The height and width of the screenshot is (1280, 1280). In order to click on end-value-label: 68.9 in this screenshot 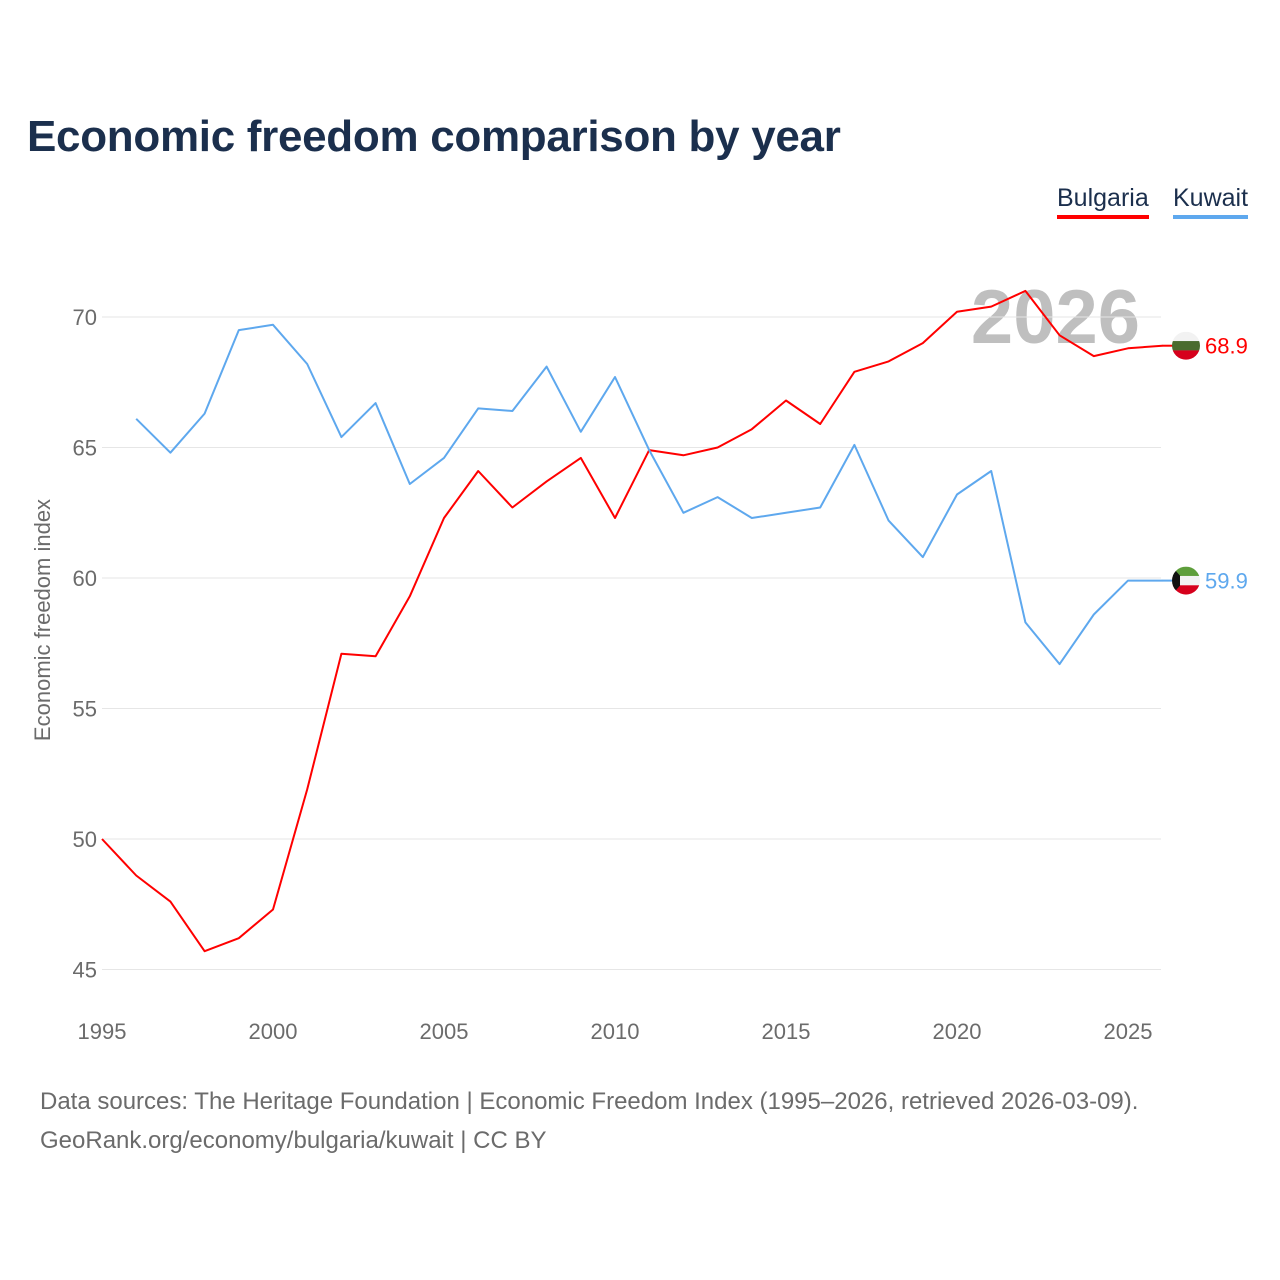, I will do `click(1226, 346)`.